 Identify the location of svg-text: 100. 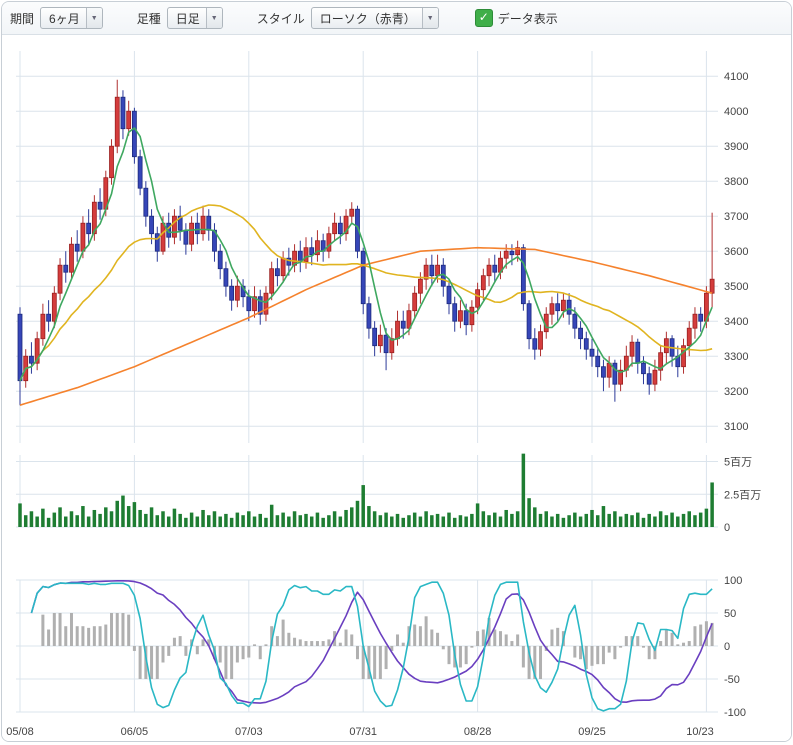
(733, 581).